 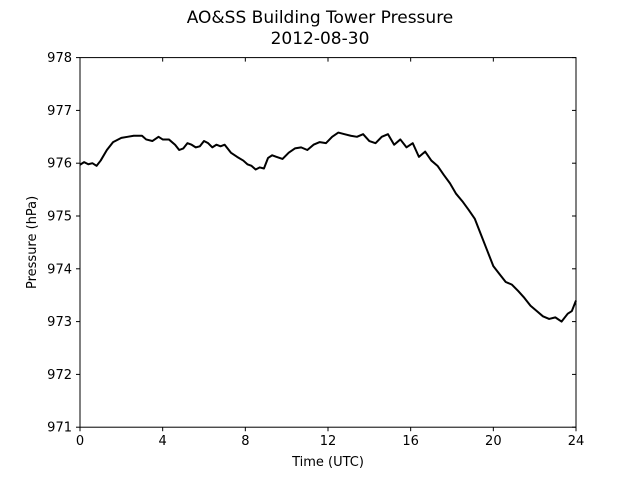 I want to click on y-tick-label: 972, so click(x=59, y=375).